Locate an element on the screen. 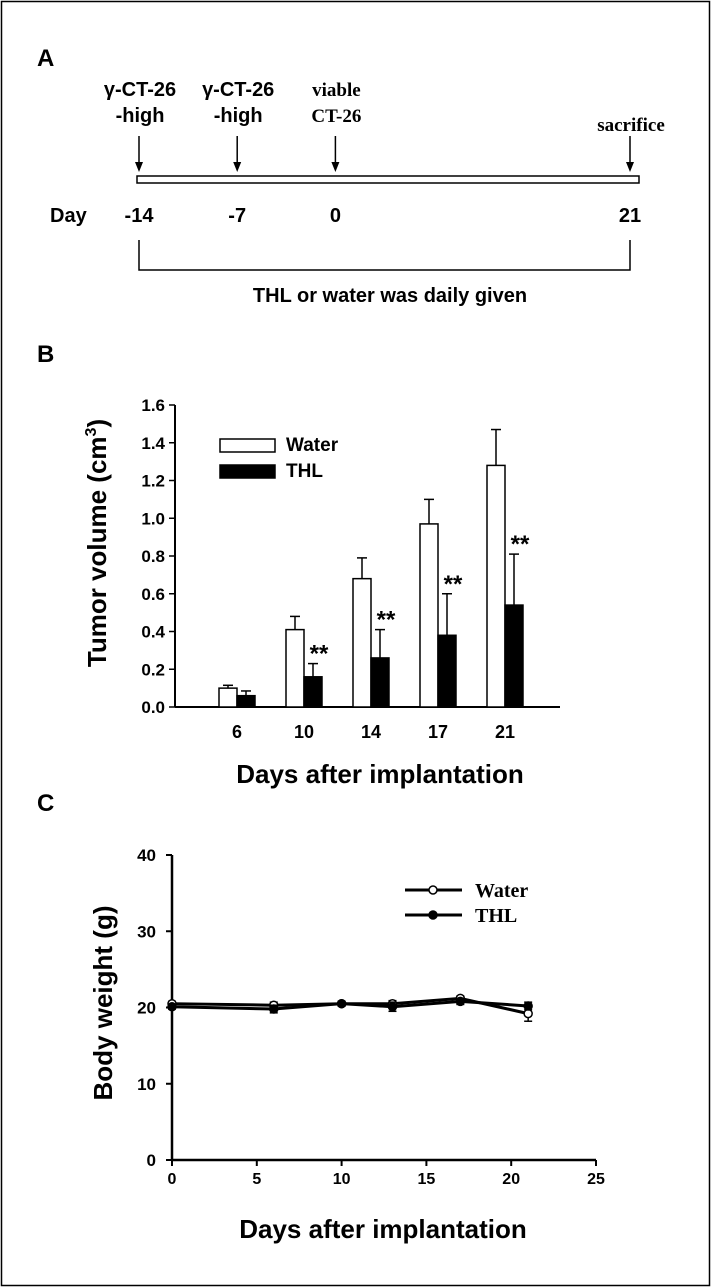 Image resolution: width=711 pixels, height=1287 pixels. y-tick-label: 0 is located at coordinates (151, 1160).